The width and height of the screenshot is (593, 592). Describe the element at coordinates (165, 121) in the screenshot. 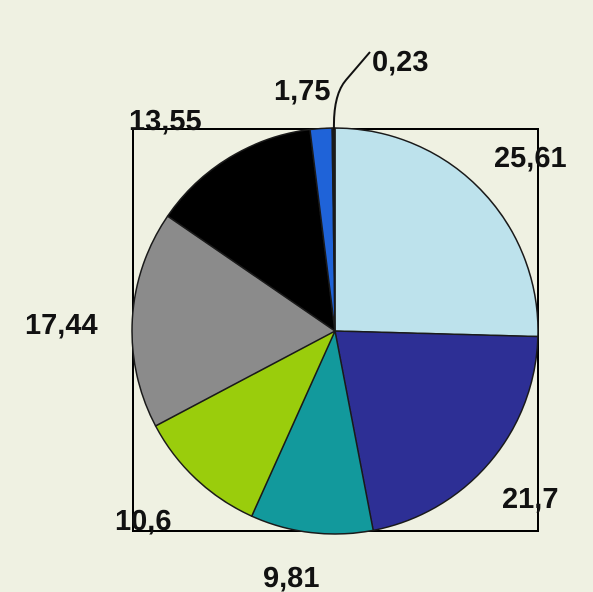

I see `data-label-slice-6: 13,55` at that location.